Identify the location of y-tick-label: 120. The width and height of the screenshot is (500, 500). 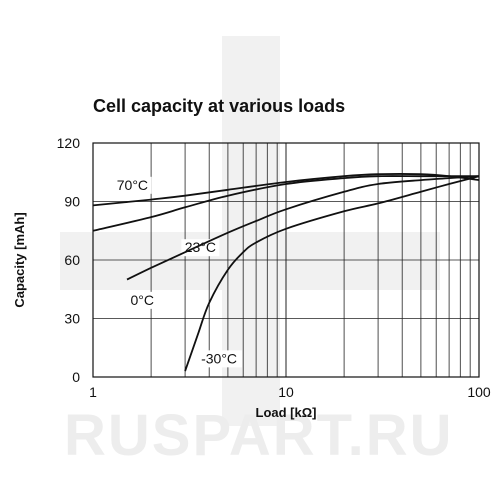
(69, 143).